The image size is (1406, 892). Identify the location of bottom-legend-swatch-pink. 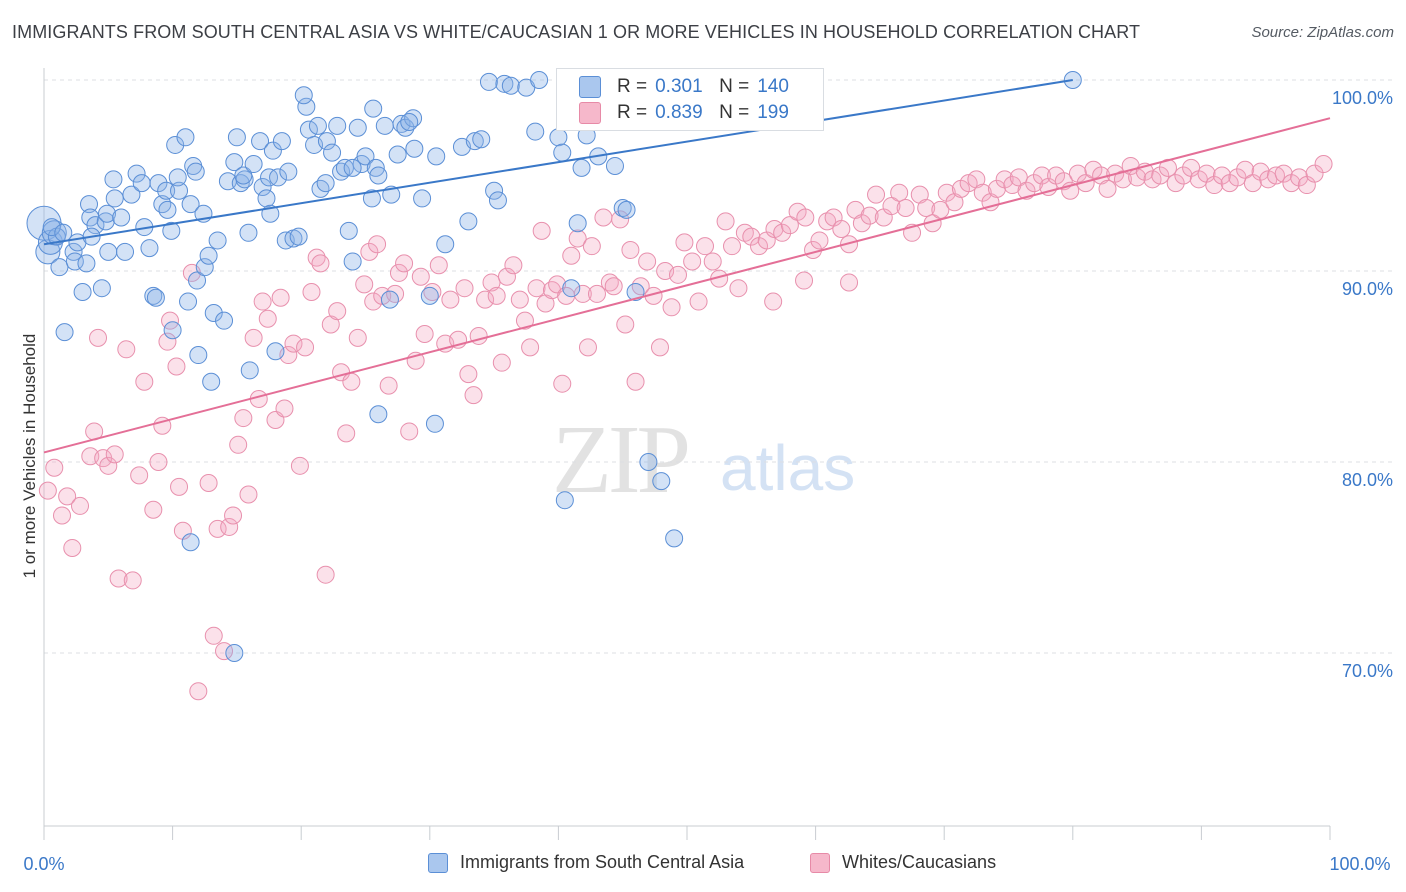
(820, 862).